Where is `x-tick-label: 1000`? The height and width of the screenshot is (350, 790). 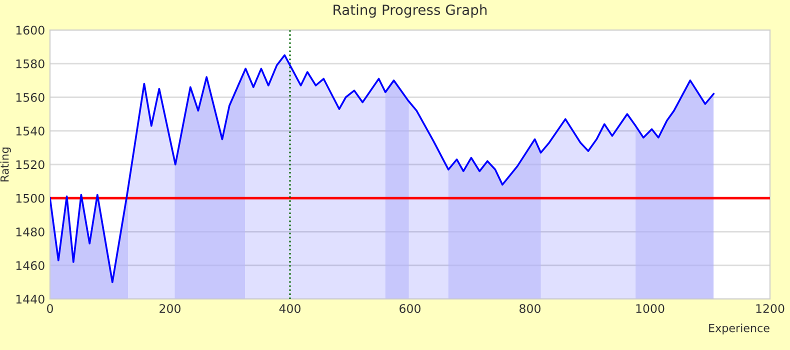
x-tick-label: 1000 is located at coordinates (650, 308).